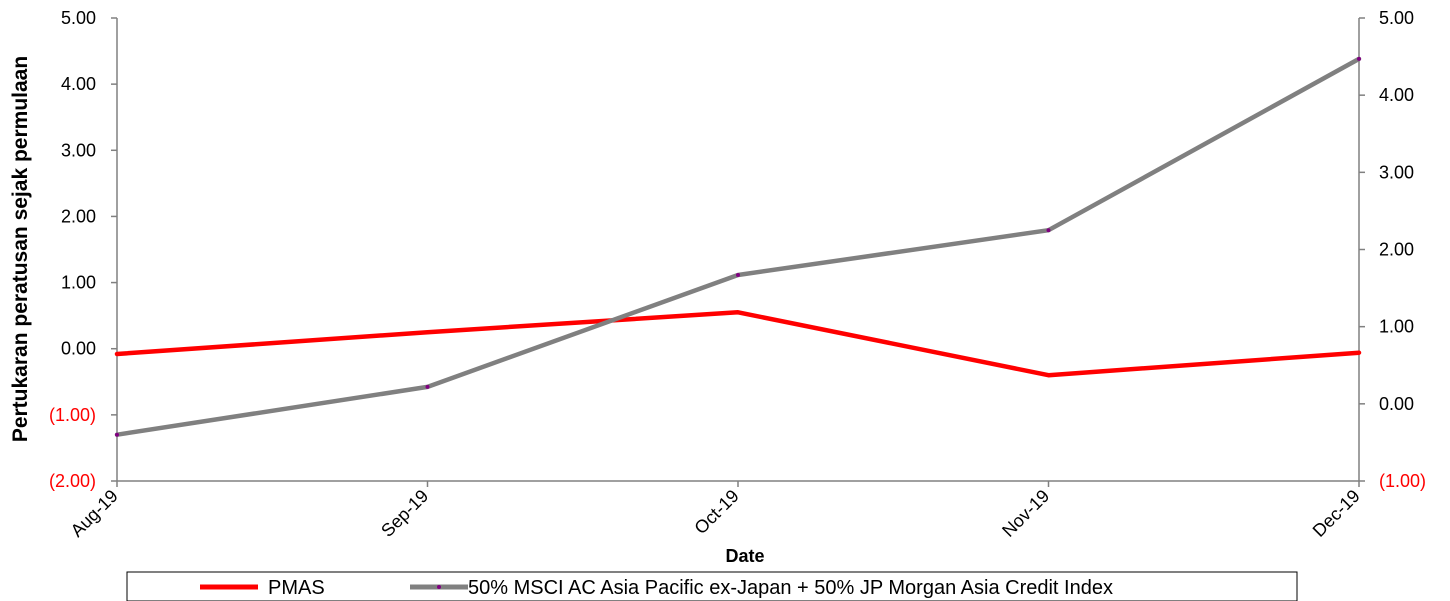 The height and width of the screenshot is (601, 1450). What do you see at coordinates (78, 150) in the screenshot?
I see `y-left-tick-label: 3.00` at bounding box center [78, 150].